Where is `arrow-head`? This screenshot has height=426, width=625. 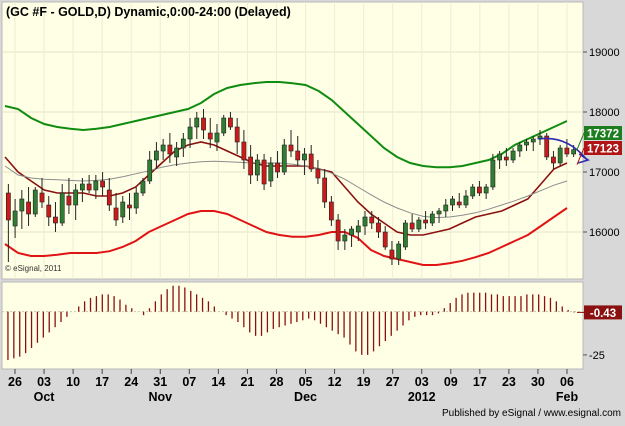
arrow-head is located at coordinates (583, 158).